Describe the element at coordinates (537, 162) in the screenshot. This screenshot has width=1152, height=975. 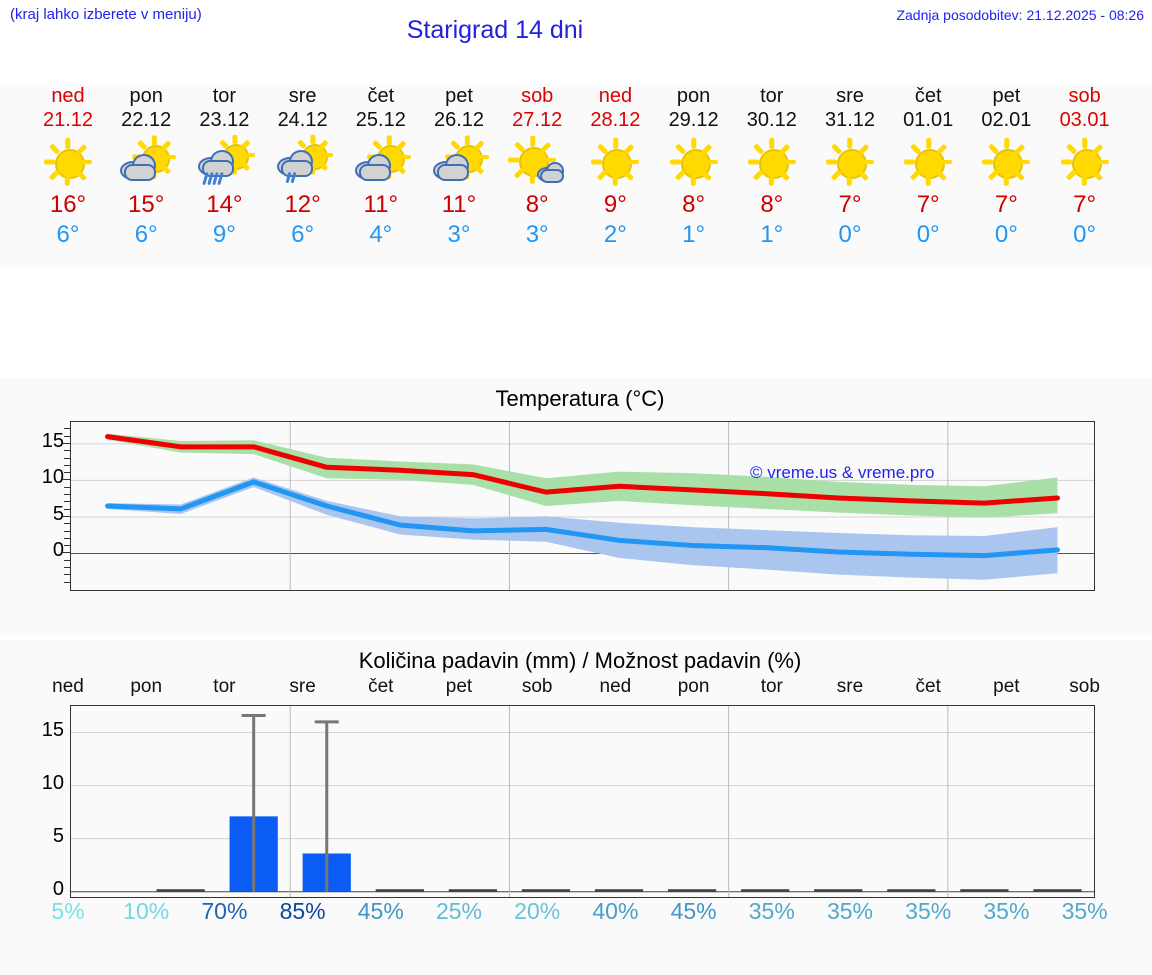
I see `sunny-small-cloud-icon` at that location.